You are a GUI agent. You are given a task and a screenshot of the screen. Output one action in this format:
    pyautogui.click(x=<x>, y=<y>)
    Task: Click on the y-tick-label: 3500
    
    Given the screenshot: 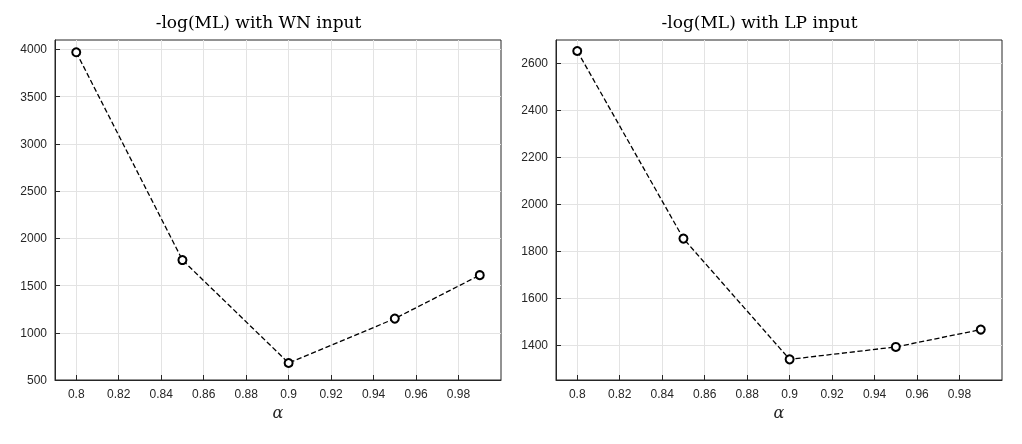 What is the action you would take?
    pyautogui.click(x=34, y=96)
    